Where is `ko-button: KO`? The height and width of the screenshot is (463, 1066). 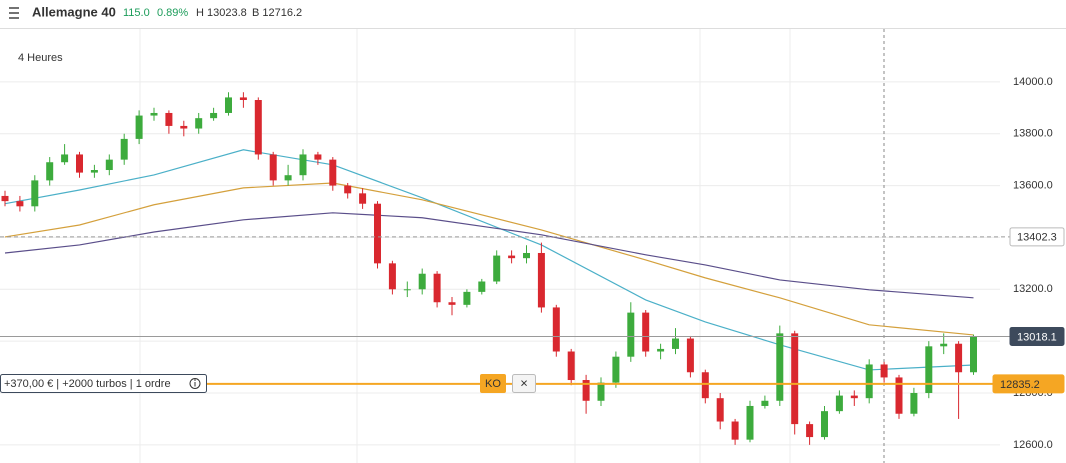 ko-button: KO is located at coordinates (493, 383).